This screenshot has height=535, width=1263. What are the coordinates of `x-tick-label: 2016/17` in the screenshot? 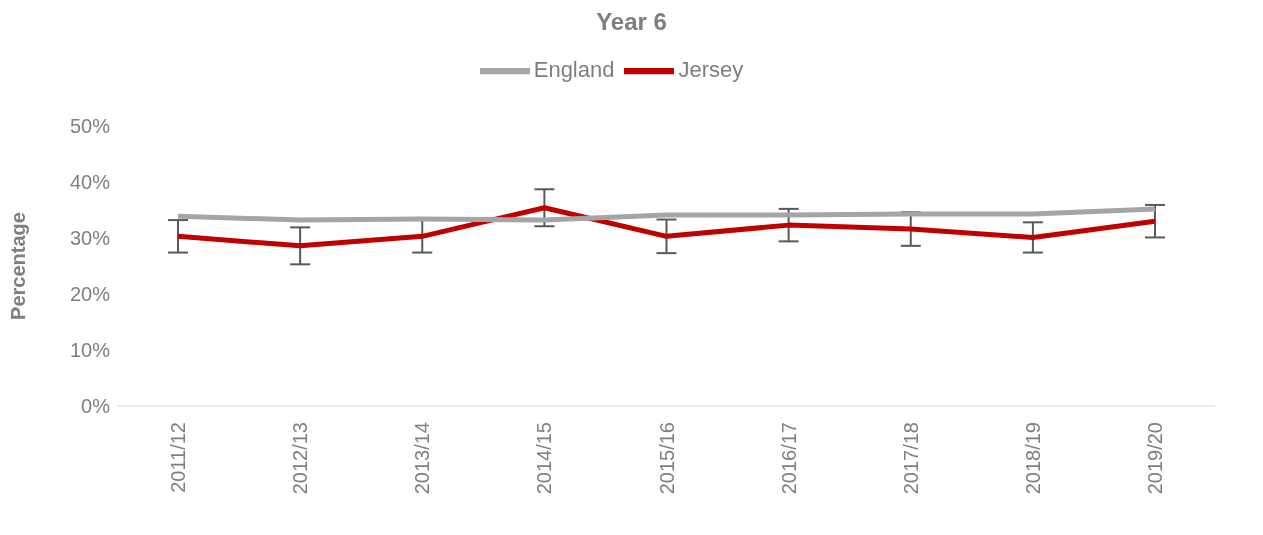 It's located at (788, 458).